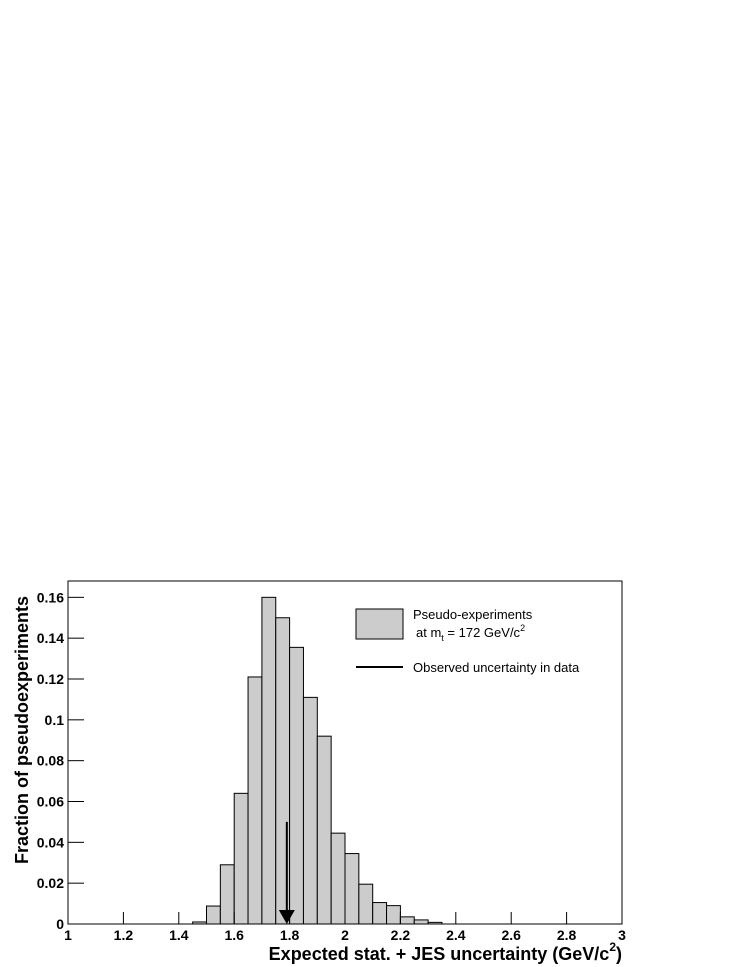  What do you see at coordinates (234, 935) in the screenshot?
I see `x-tick-label: 1.6` at bounding box center [234, 935].